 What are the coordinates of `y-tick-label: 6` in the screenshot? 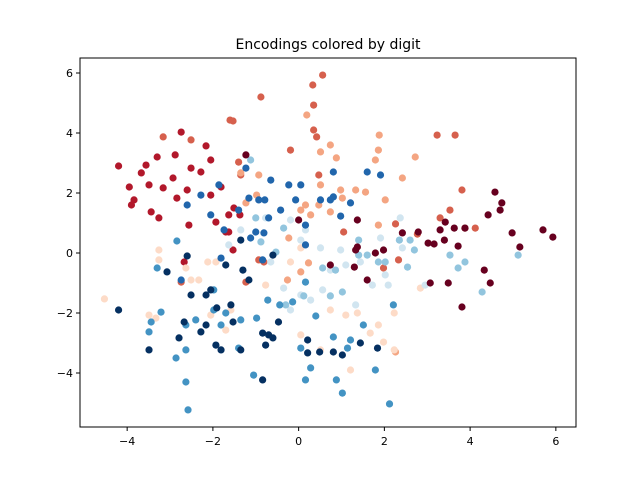 It's located at (69, 73).